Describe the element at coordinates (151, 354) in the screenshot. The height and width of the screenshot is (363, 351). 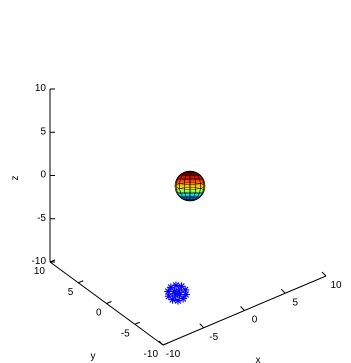
I see `y-tick-label: -10` at that location.